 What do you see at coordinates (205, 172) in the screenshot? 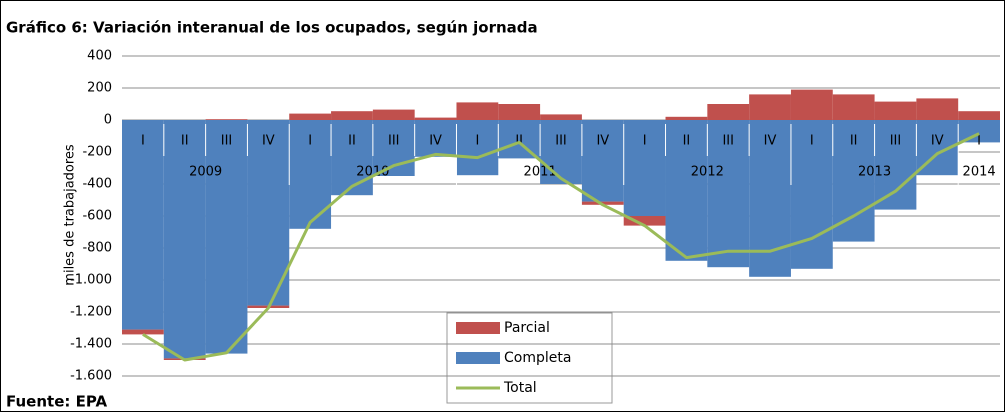
I see `year-label: 2009` at bounding box center [205, 172].